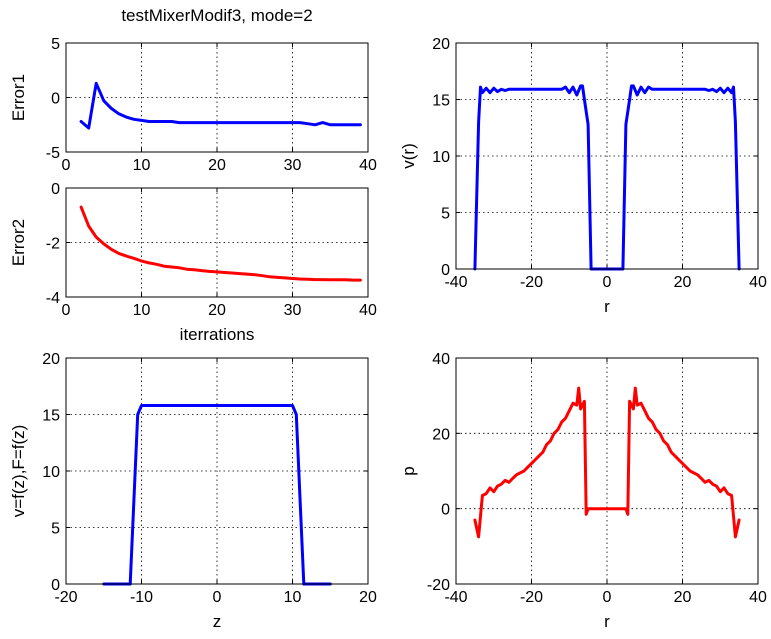  What do you see at coordinates (408, 470) in the screenshot?
I see `y-axis-label: p` at bounding box center [408, 470].